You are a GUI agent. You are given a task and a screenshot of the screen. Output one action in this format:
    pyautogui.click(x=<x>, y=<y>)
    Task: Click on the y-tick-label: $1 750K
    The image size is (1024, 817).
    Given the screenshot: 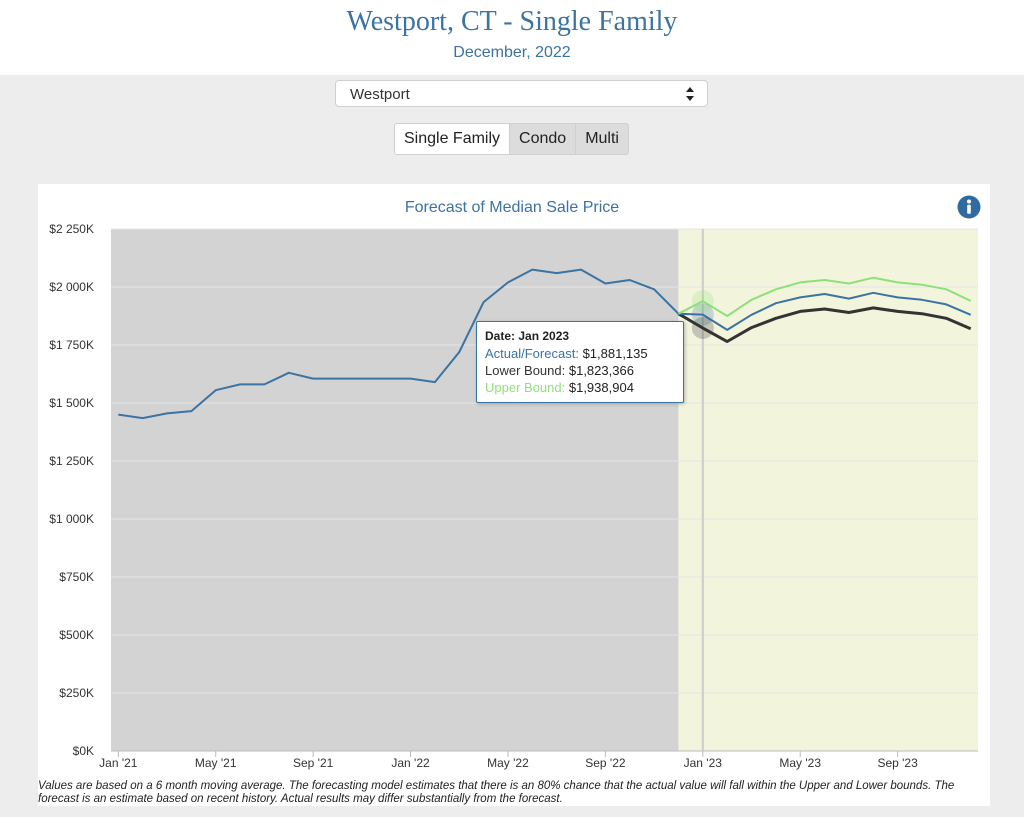 What is the action you would take?
    pyautogui.click(x=71, y=345)
    